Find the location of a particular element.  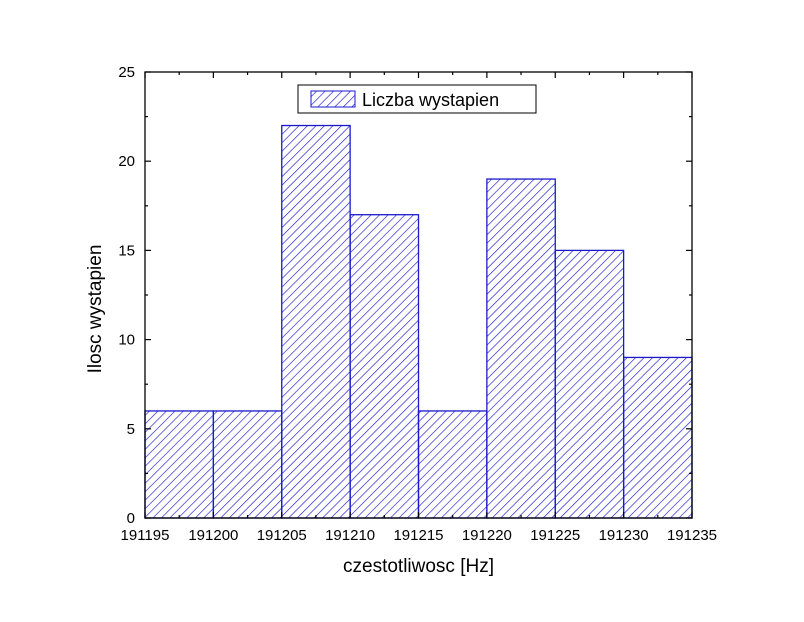

x-tick-label: 191225 is located at coordinates (555, 535).